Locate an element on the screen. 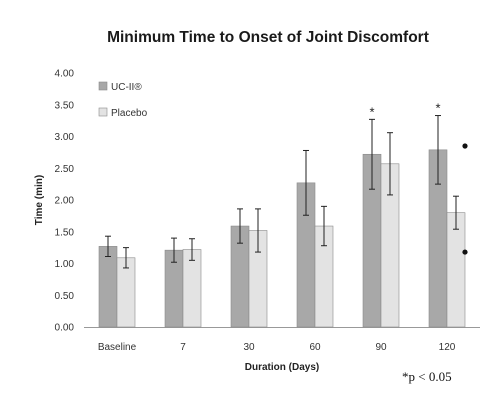  x-tick-label: Baseline is located at coordinates (117, 347).